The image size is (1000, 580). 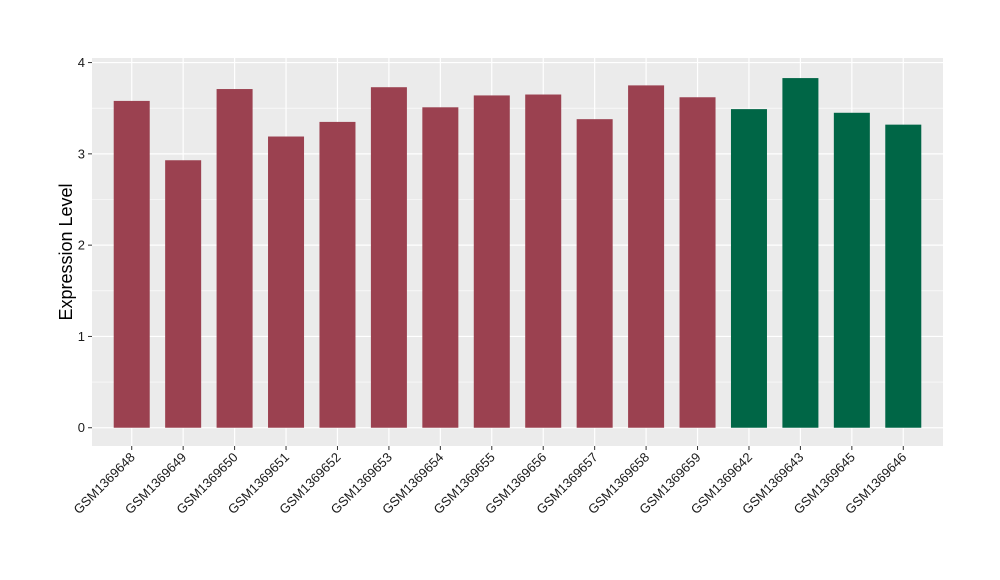 I want to click on bar-GSM1369645, so click(x=851, y=270).